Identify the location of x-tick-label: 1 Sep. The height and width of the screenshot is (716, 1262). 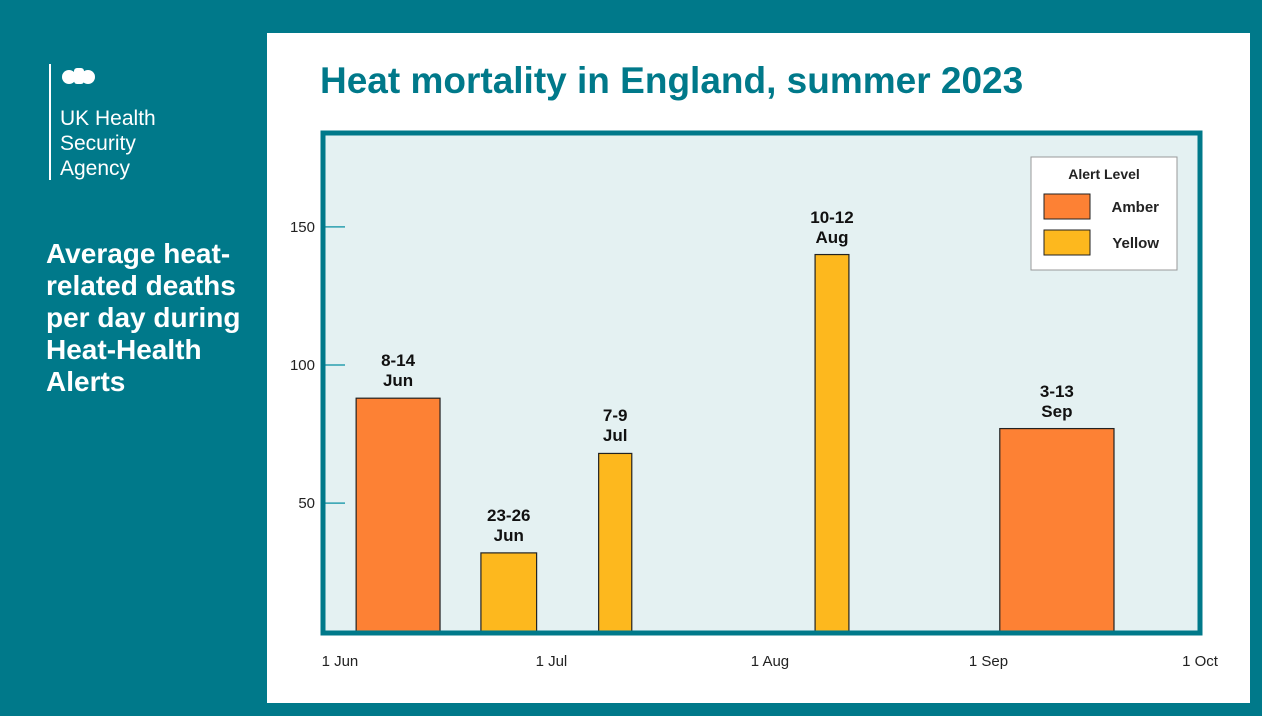
(988, 661).